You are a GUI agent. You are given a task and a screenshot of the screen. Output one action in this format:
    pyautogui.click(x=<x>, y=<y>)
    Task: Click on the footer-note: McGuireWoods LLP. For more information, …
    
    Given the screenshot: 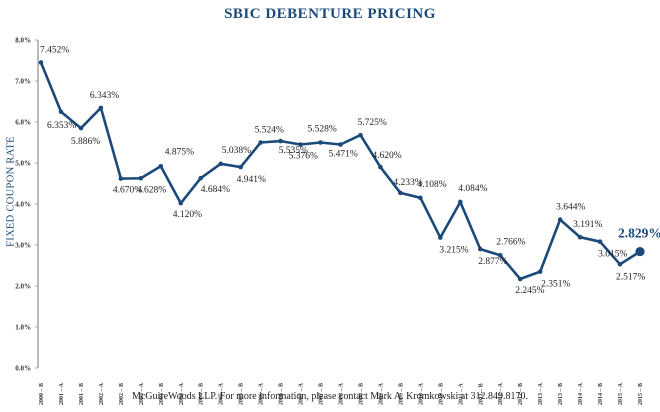 What is the action you would take?
    pyautogui.click(x=330, y=396)
    